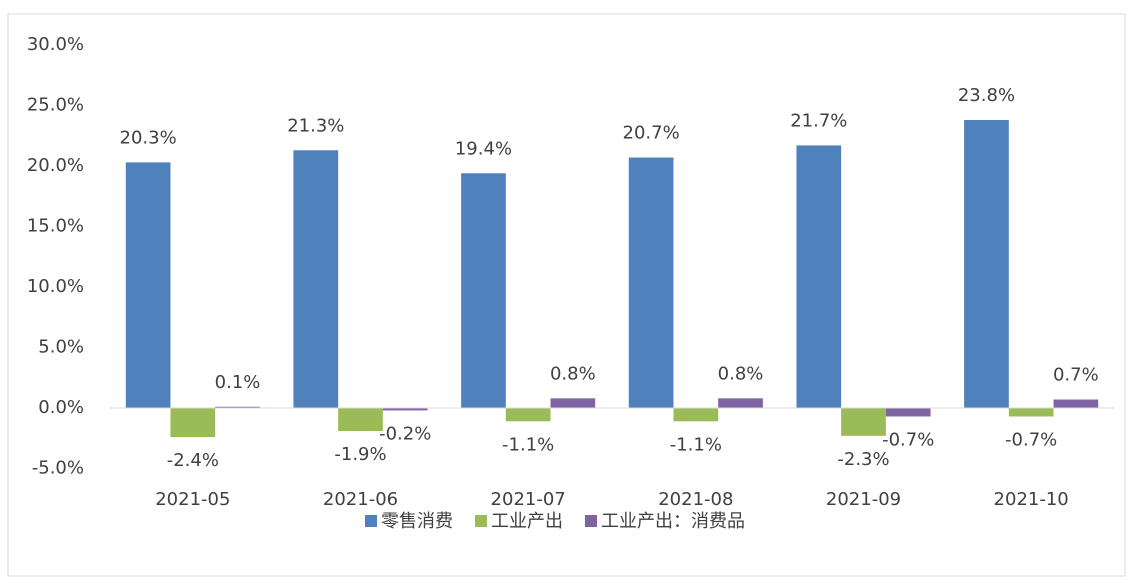  I want to click on x-tick-label: 2021-08, so click(695, 499).